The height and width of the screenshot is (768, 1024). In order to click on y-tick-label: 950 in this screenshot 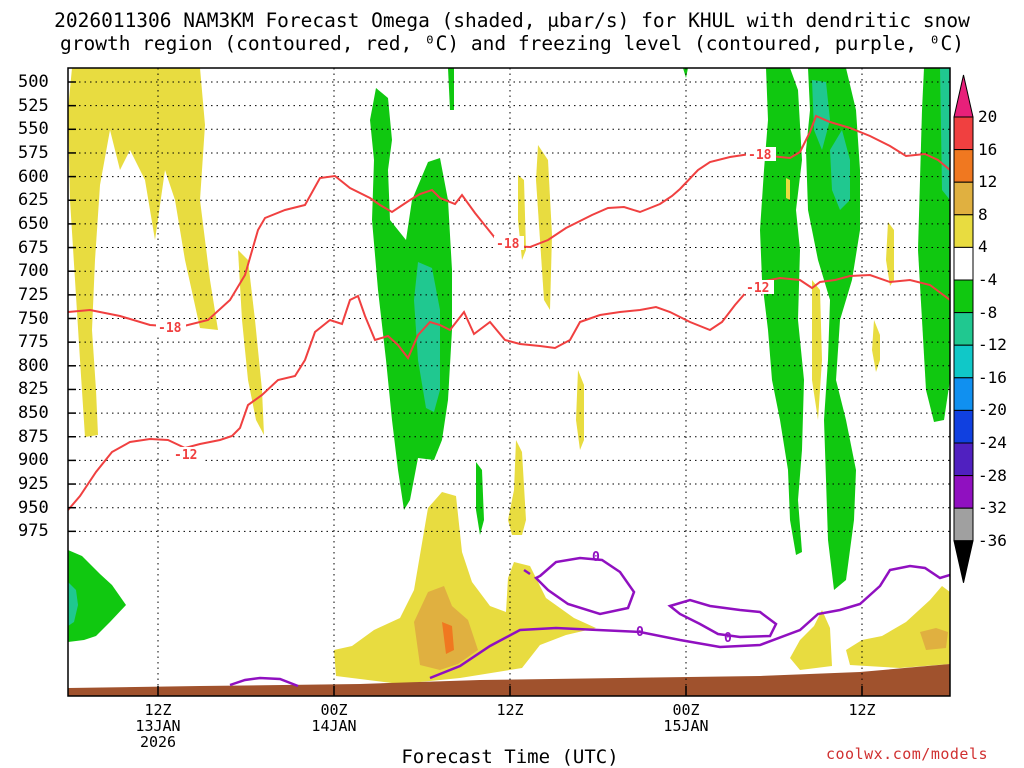, I will do `click(33, 507)`.